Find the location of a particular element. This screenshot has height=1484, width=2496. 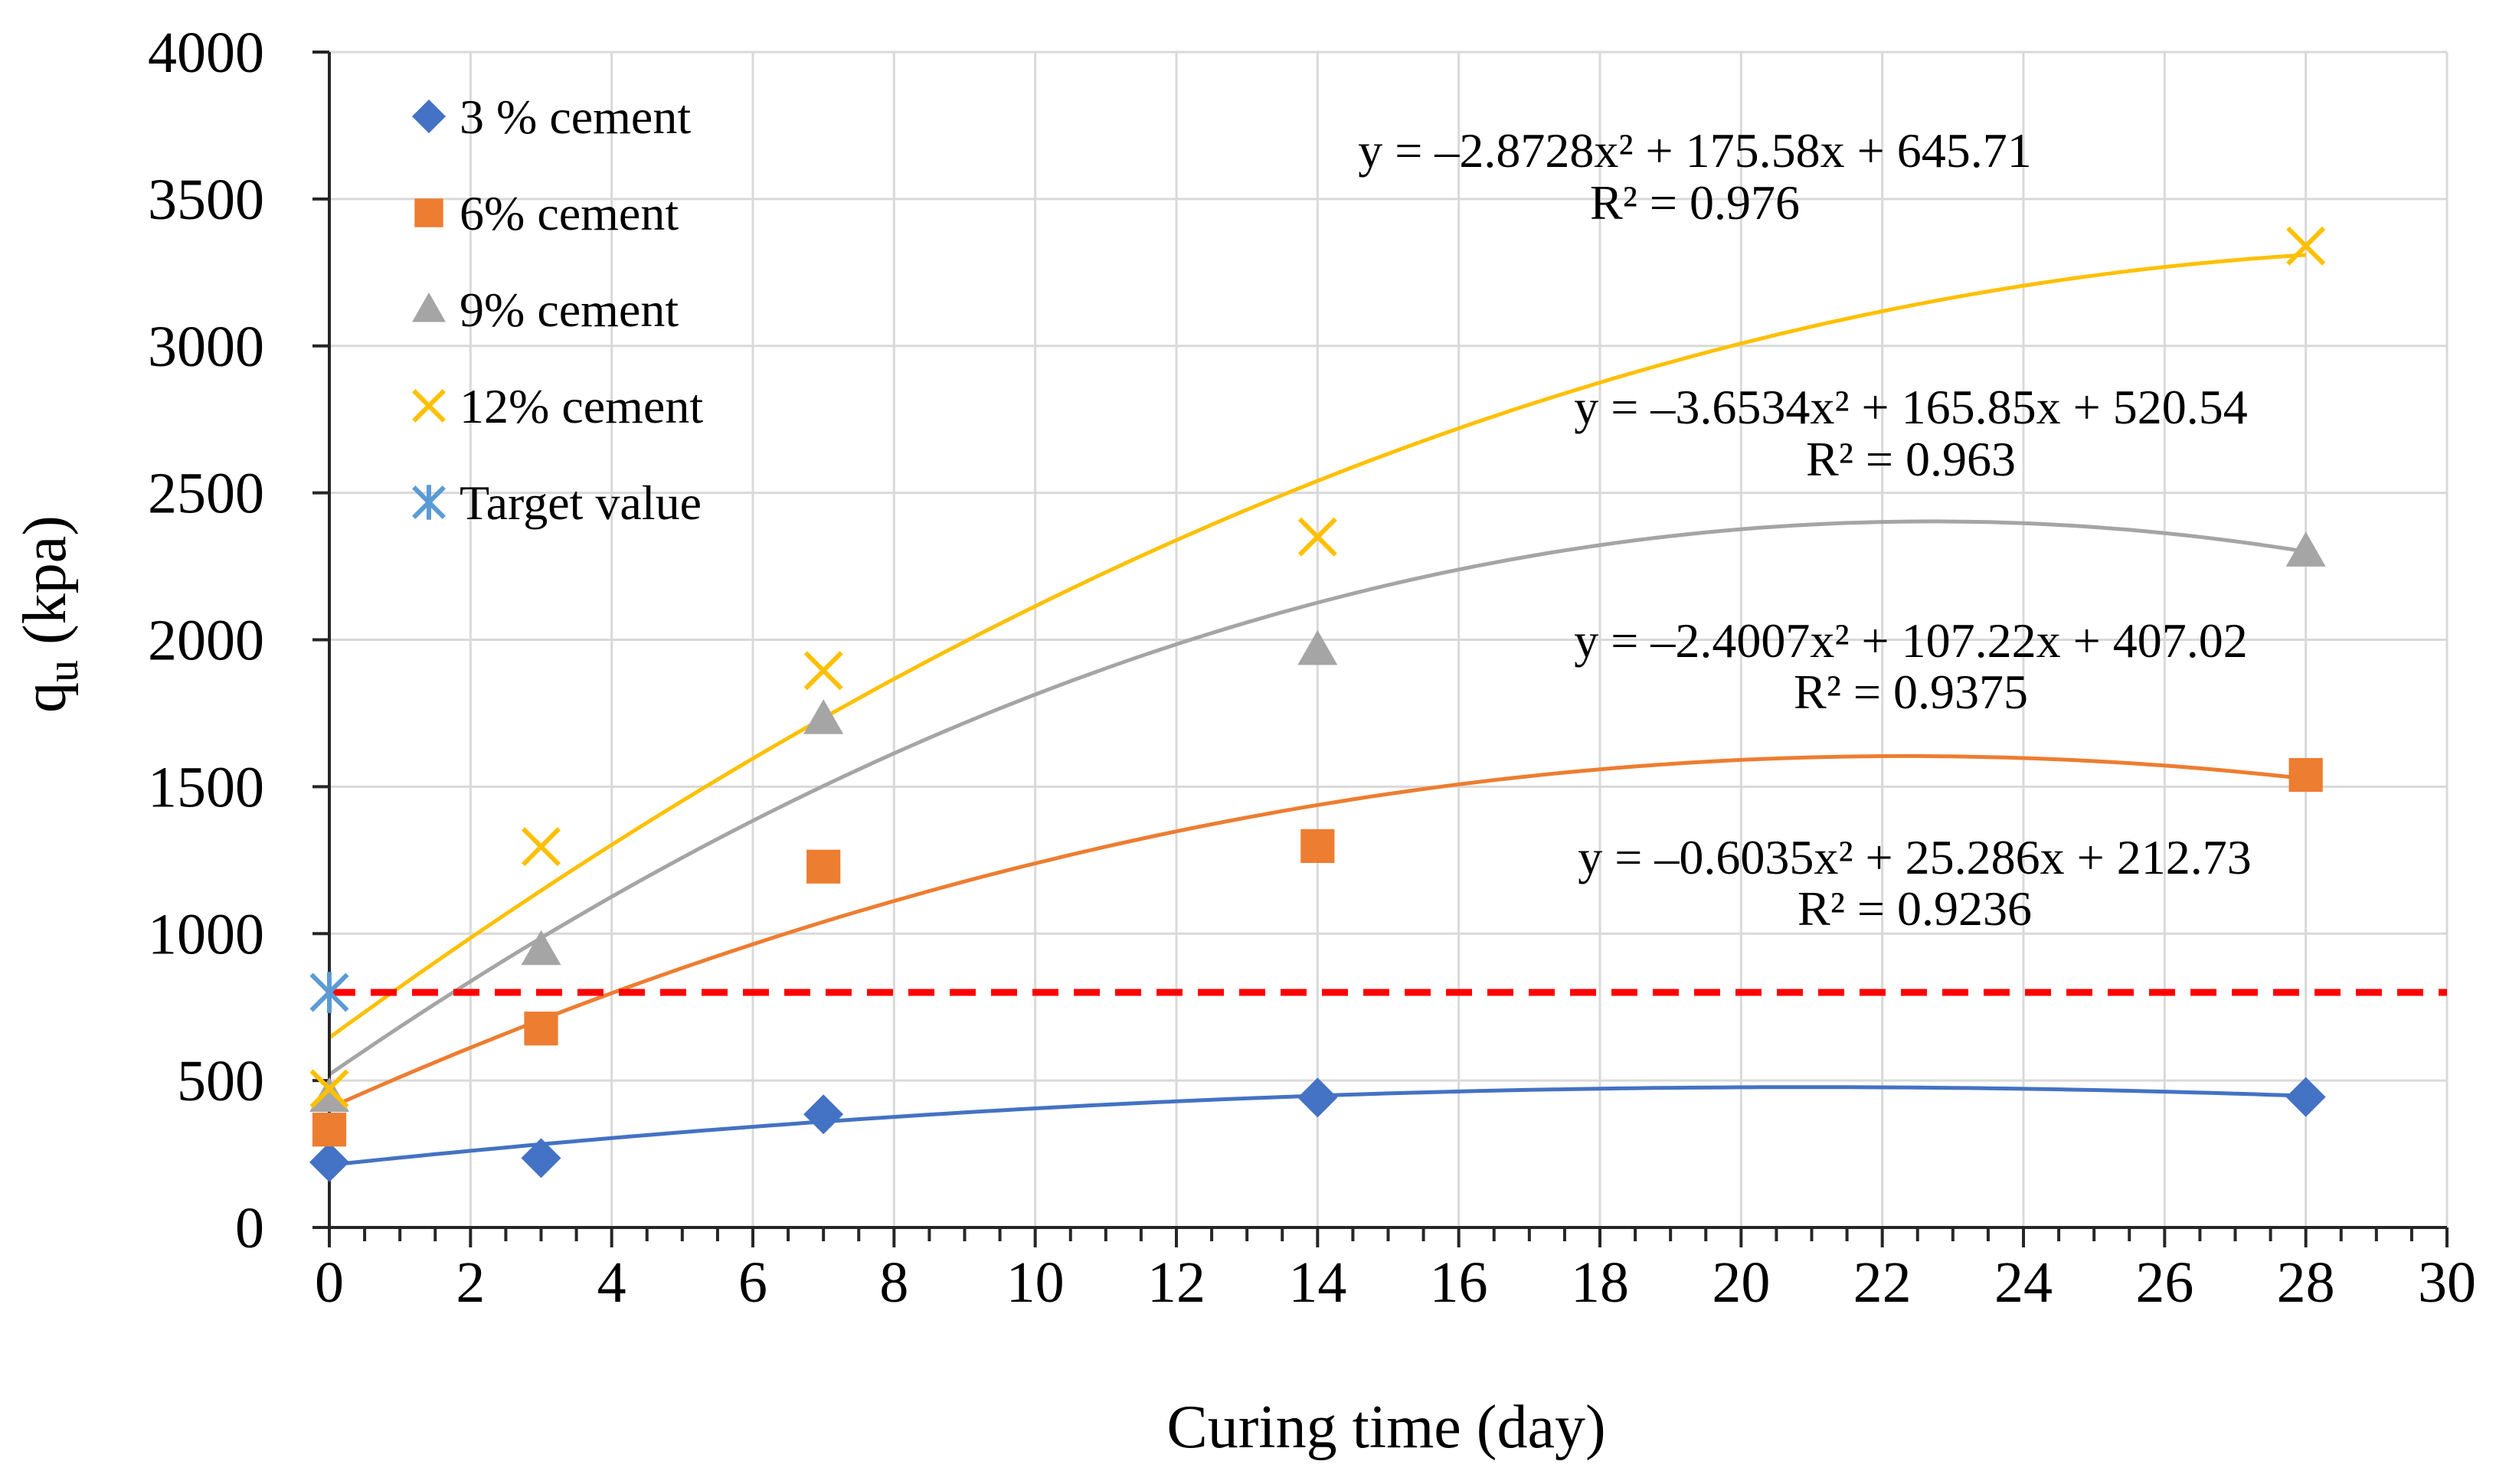

y-tick-label: 4000 is located at coordinates (206, 53).